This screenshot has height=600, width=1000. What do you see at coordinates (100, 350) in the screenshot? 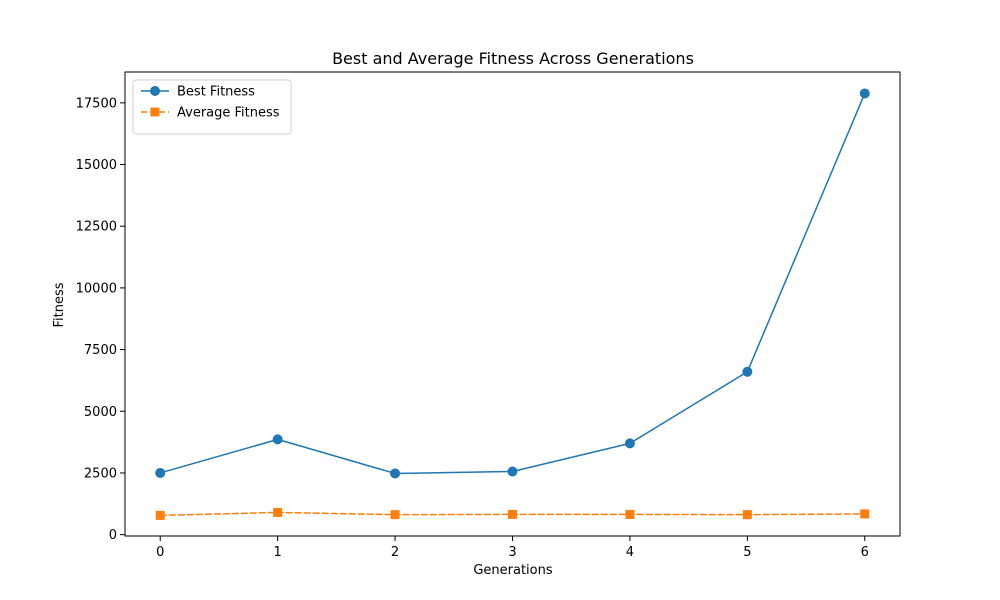
I see `y-tick-label-3: 7500` at bounding box center [100, 350].